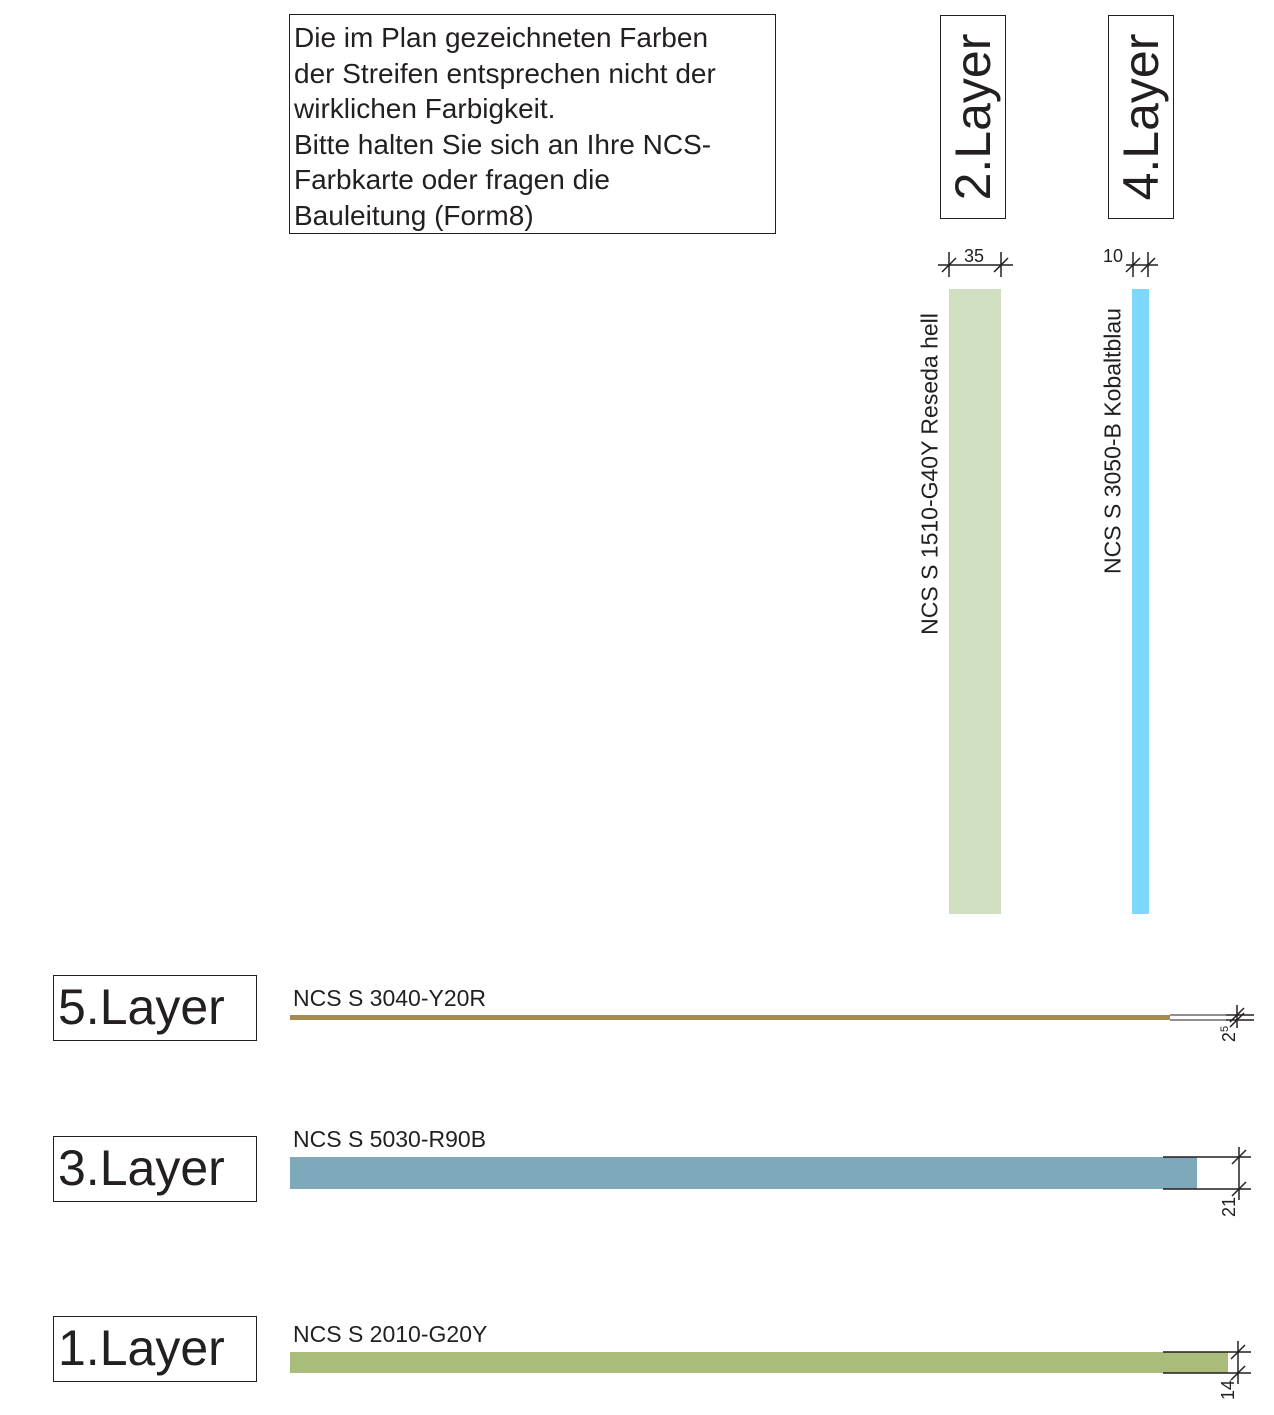 The height and width of the screenshot is (1415, 1274). What do you see at coordinates (730, 1017) in the screenshot?
I see `layer5-strip` at bounding box center [730, 1017].